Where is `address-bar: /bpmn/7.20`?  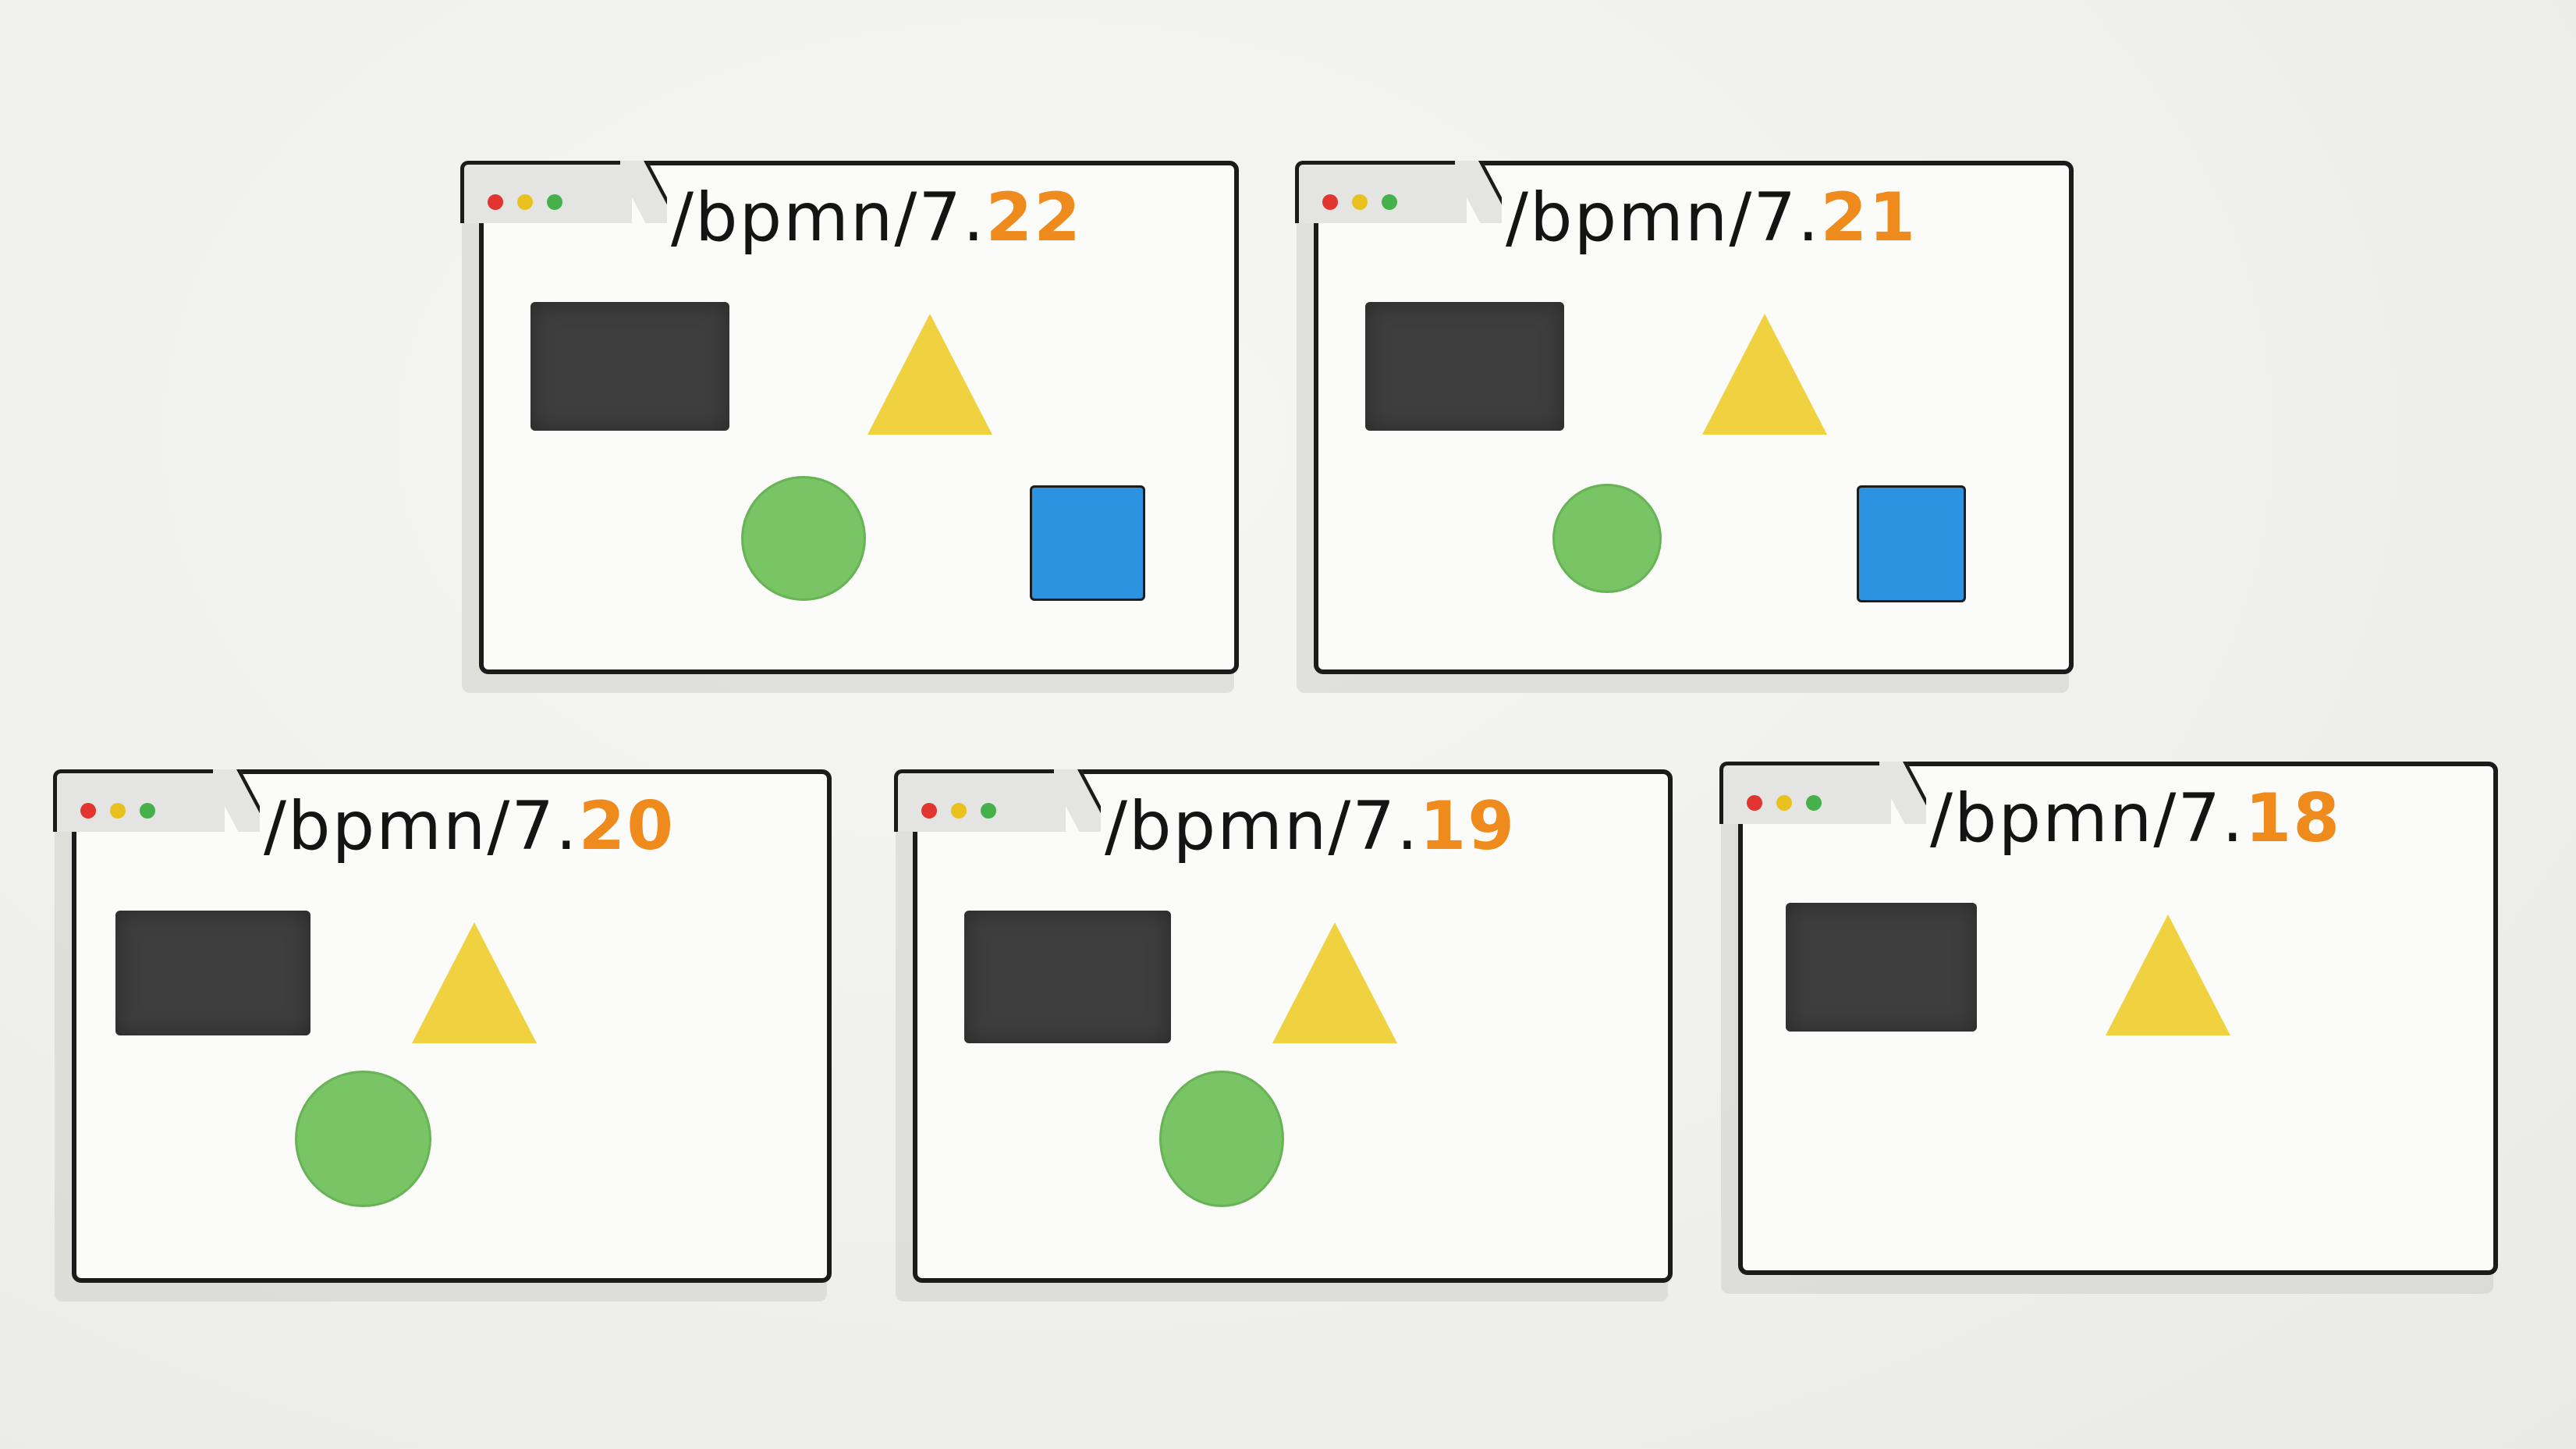
address-bar: /bpmn/7.20 is located at coordinates (469, 826).